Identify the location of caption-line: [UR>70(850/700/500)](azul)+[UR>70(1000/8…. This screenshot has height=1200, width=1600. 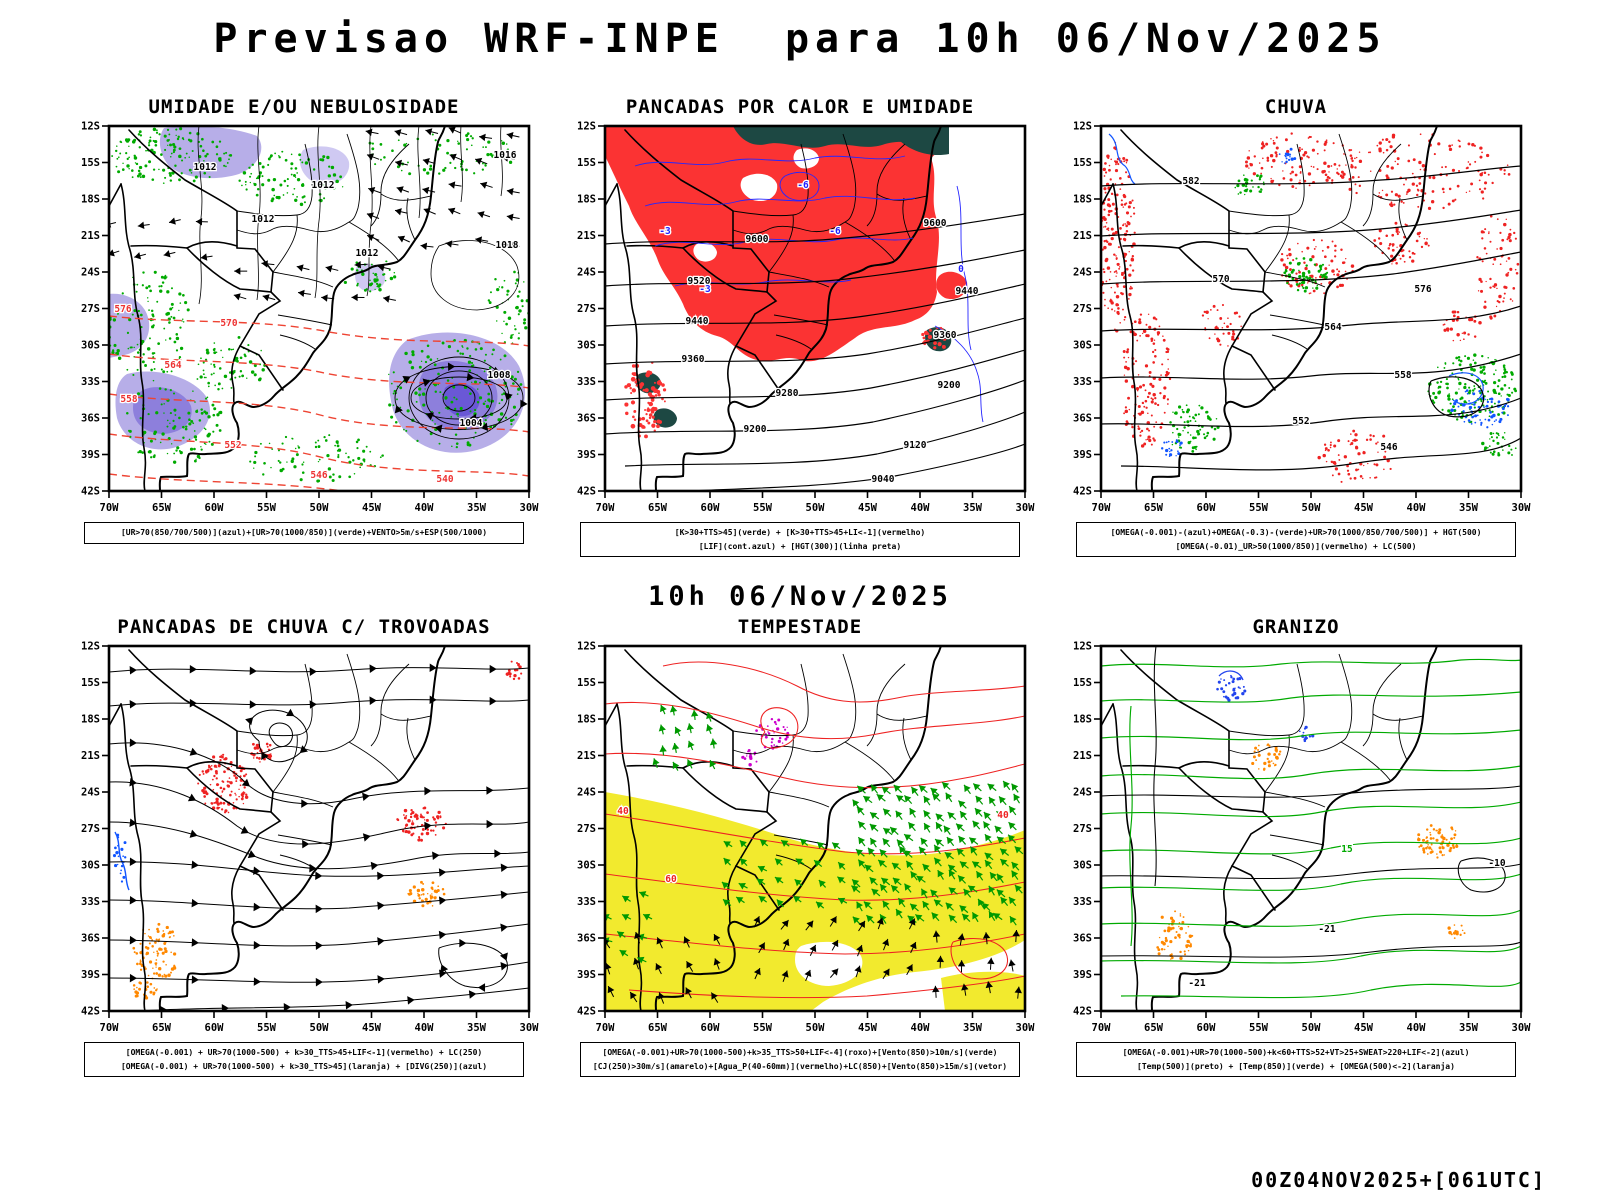
(304, 532).